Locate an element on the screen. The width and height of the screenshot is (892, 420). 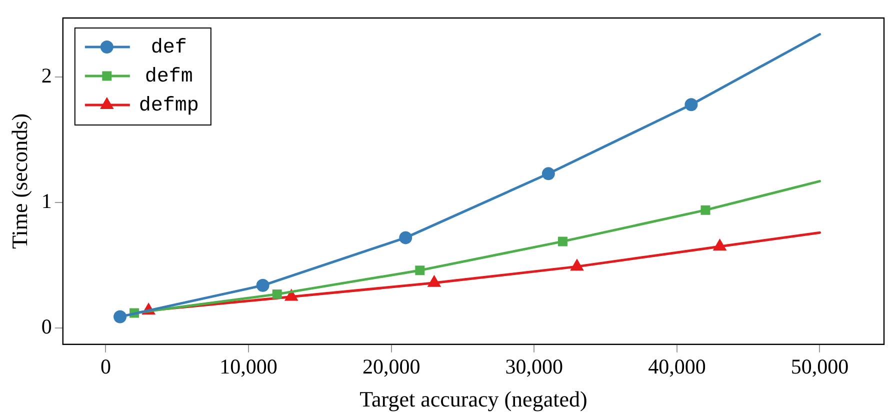
x-axis-title: Target accuracy (negated) is located at coordinates (474, 399).